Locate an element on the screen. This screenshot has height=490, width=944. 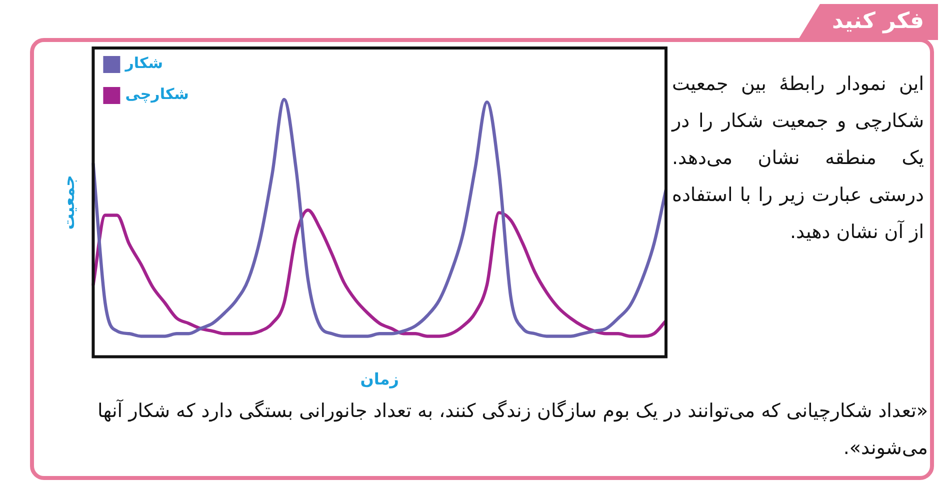
x-axis-title: زمان is located at coordinates (379, 379).